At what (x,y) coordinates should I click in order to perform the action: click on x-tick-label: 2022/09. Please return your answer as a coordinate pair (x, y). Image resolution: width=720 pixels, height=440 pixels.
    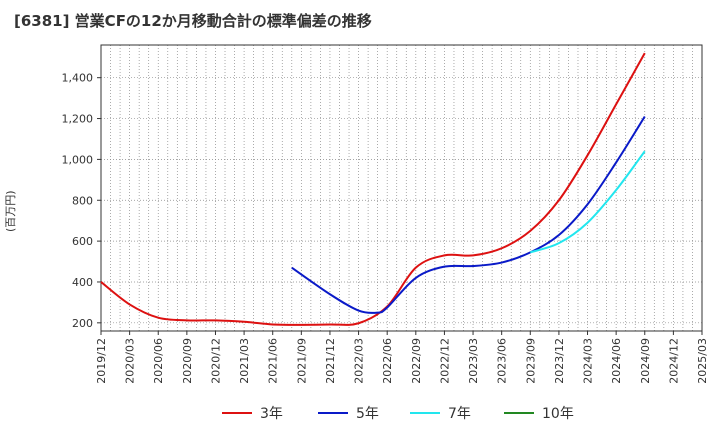
    Looking at the image, I should click on (416, 361).